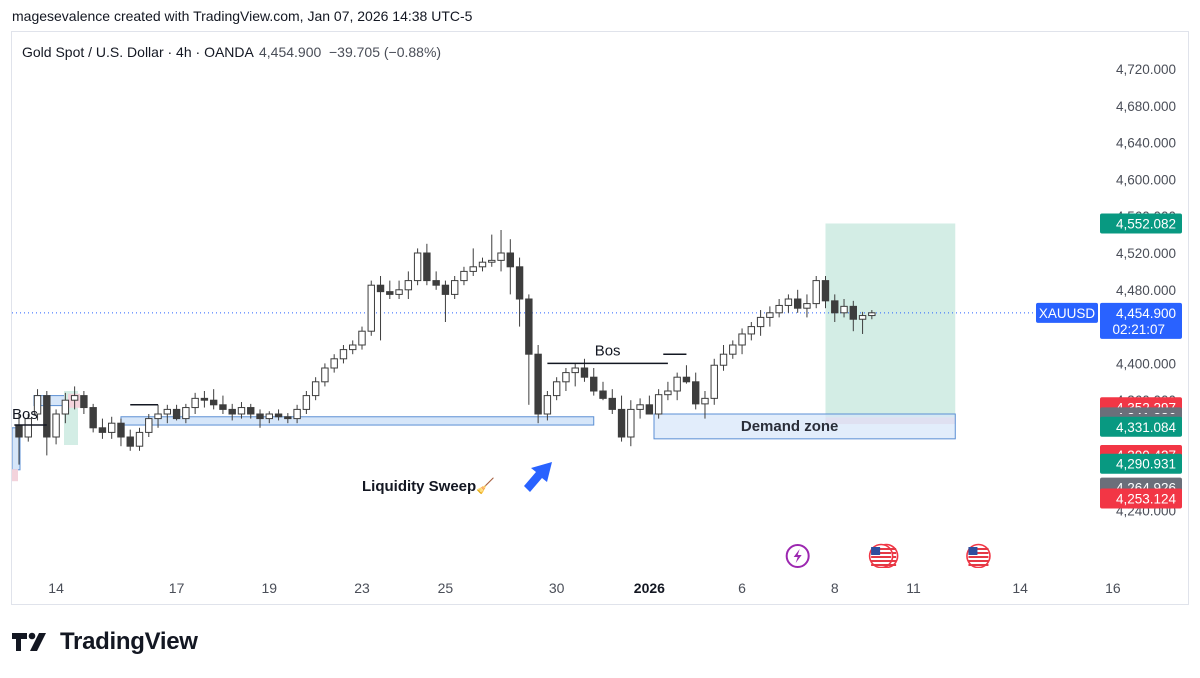  I want to click on price-tag: 4,331.084, so click(1141, 426).